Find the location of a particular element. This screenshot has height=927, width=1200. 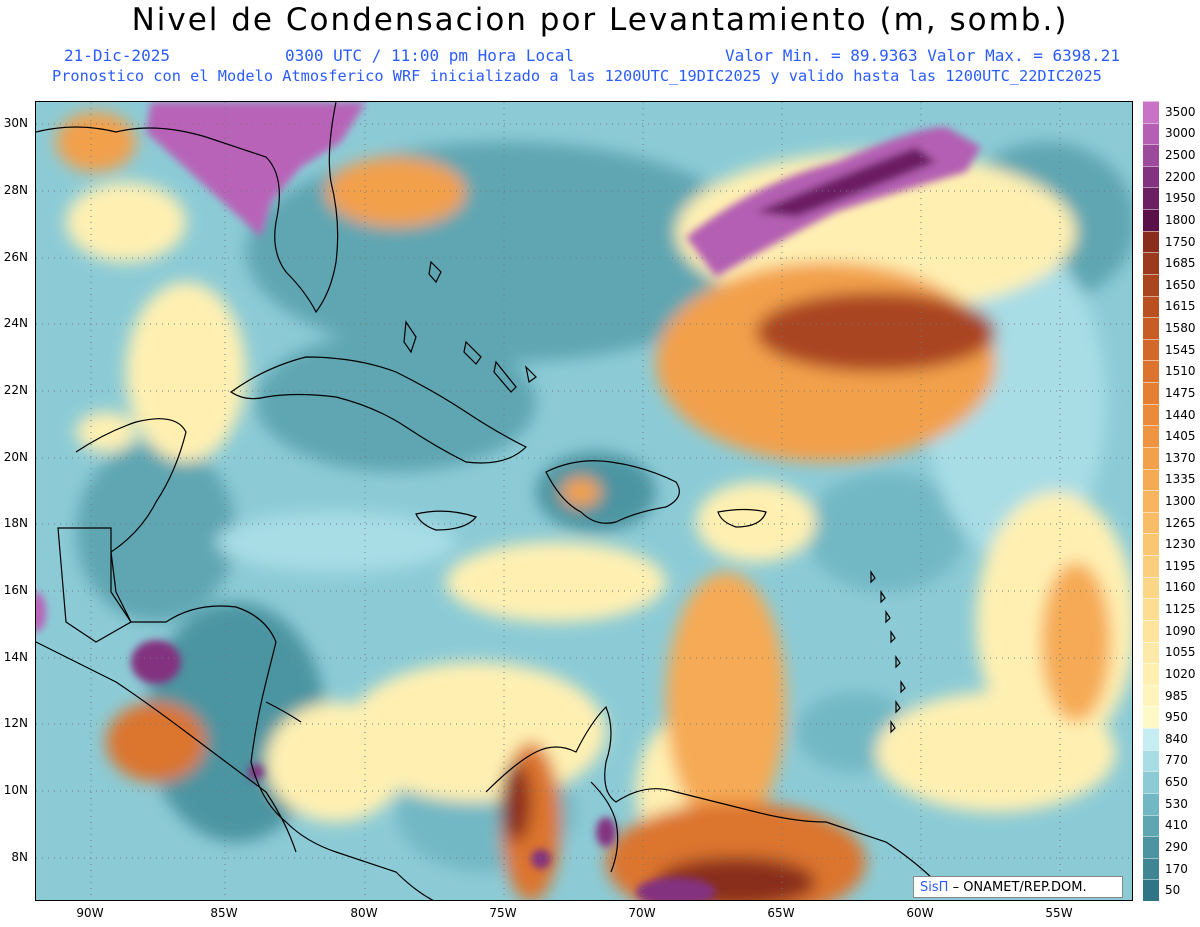

colorbar-label: 3000 is located at coordinates (1180, 133).